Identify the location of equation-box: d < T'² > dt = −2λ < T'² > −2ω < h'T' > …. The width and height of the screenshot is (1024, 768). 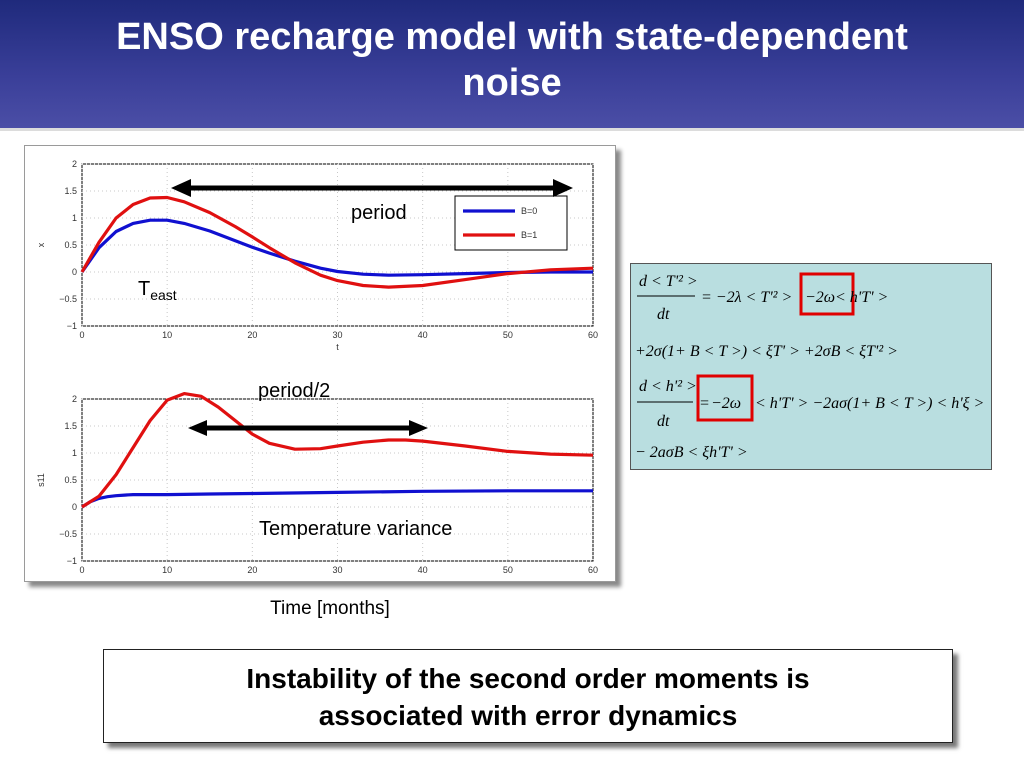
(811, 366).